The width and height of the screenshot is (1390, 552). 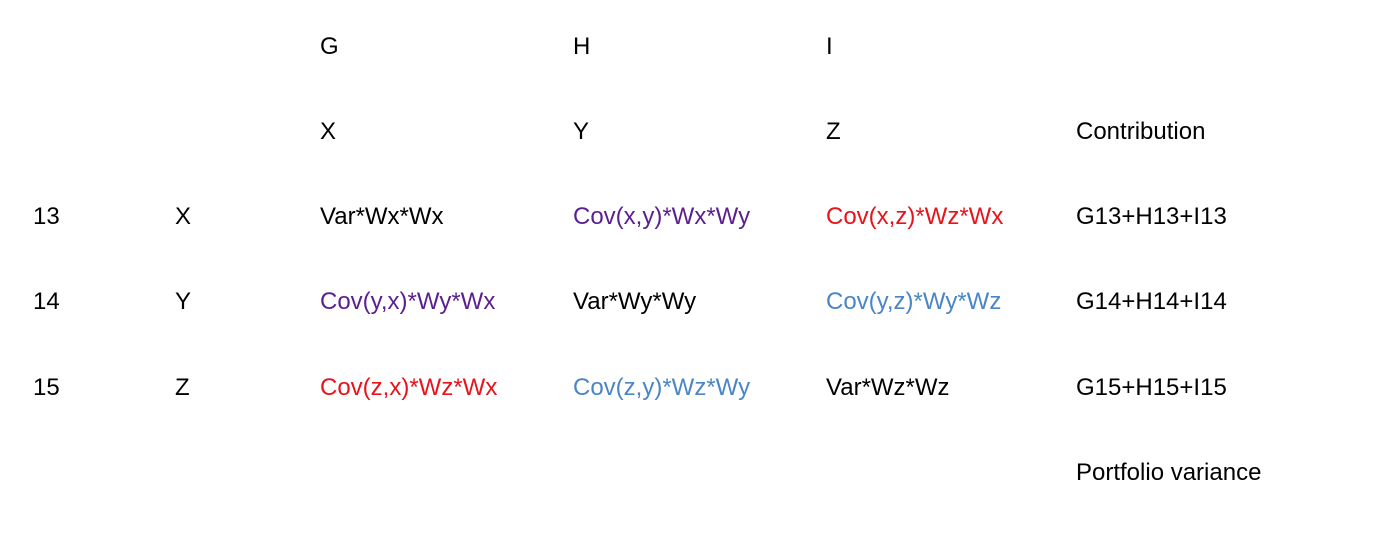 I want to click on column-letter-i: I, so click(x=829, y=46).